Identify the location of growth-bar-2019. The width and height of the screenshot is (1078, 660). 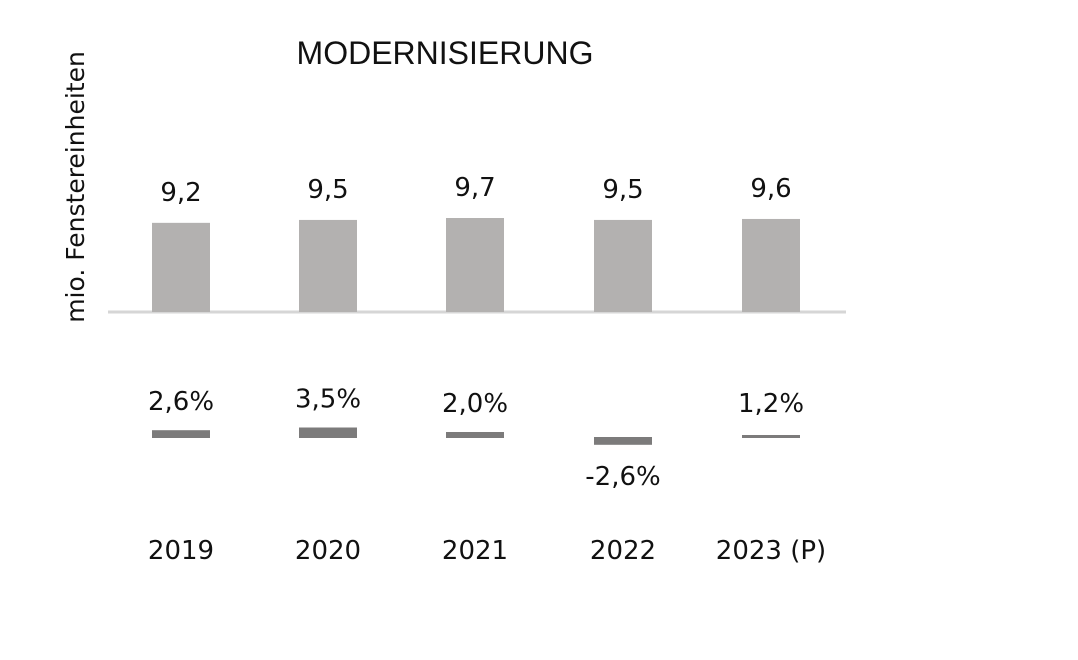
(181, 434).